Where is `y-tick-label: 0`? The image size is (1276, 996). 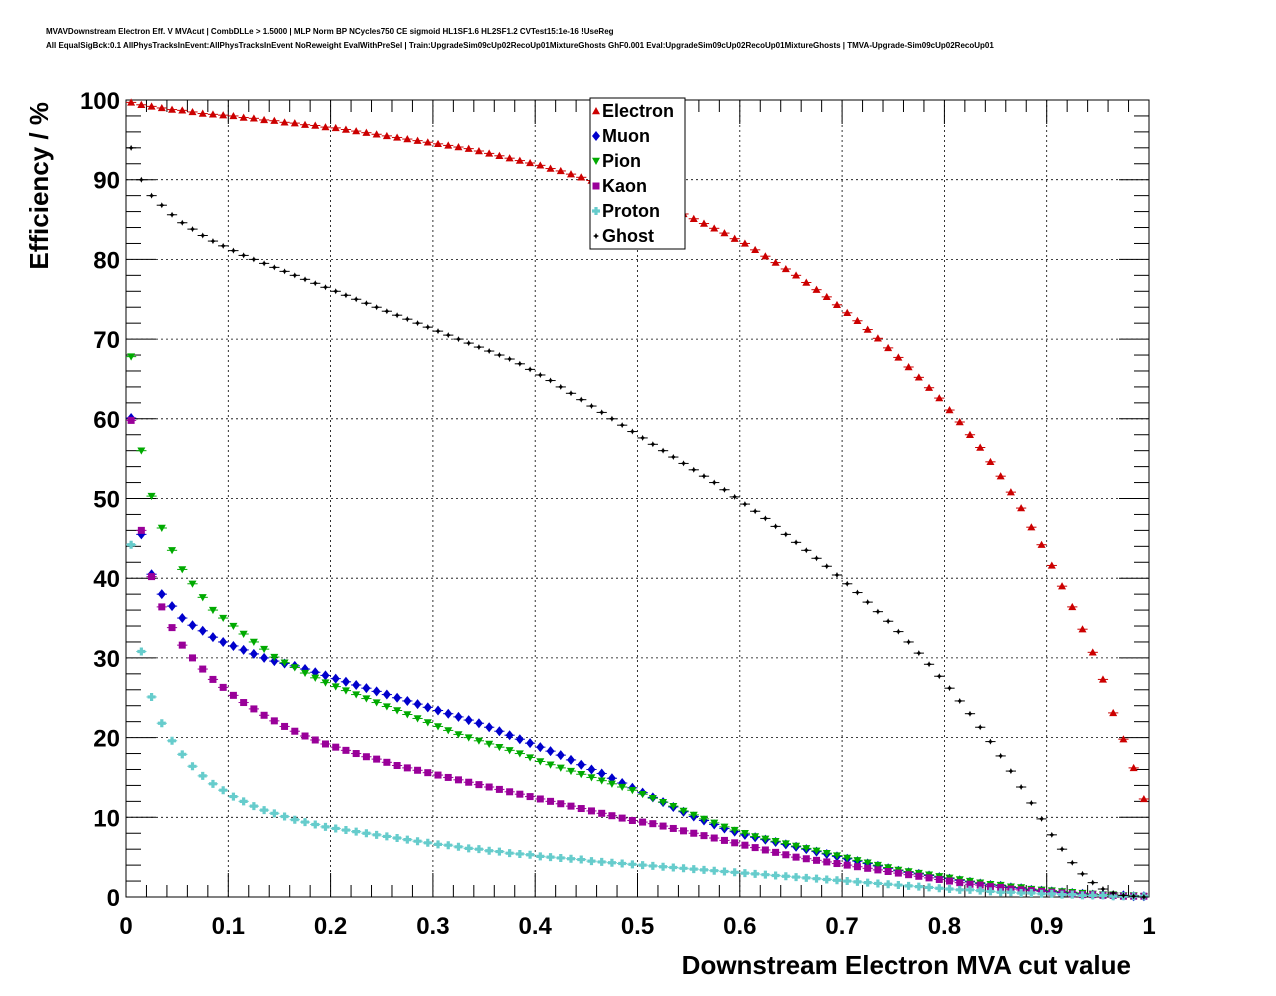 y-tick-label: 0 is located at coordinates (113, 898).